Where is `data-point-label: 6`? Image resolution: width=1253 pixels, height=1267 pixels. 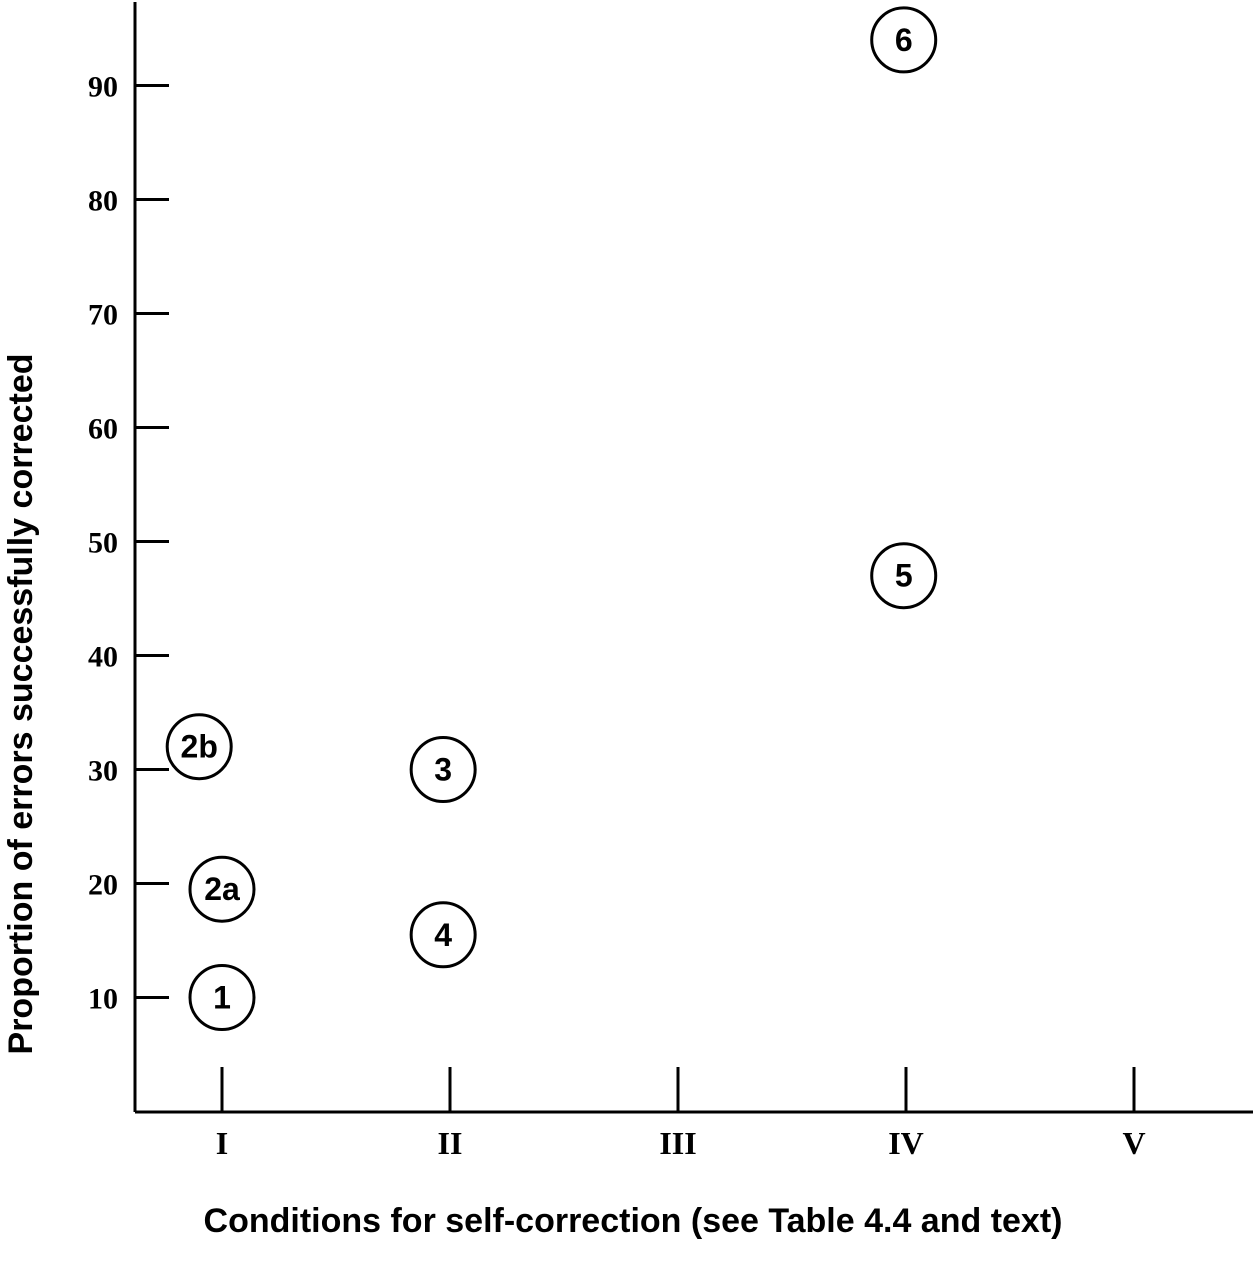 data-point-label: 6 is located at coordinates (904, 40).